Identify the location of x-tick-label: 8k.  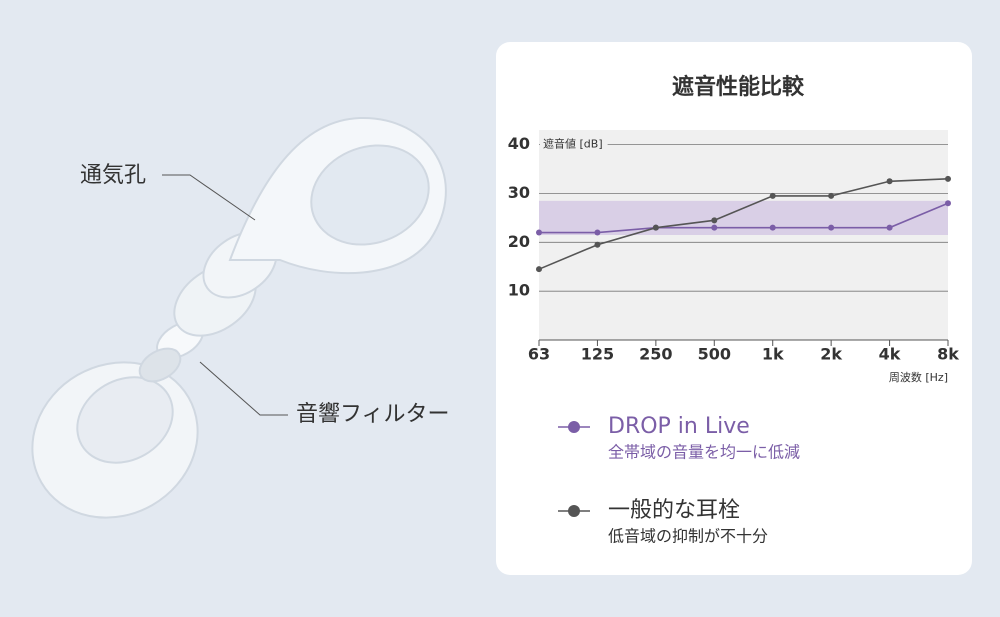
(948, 354).